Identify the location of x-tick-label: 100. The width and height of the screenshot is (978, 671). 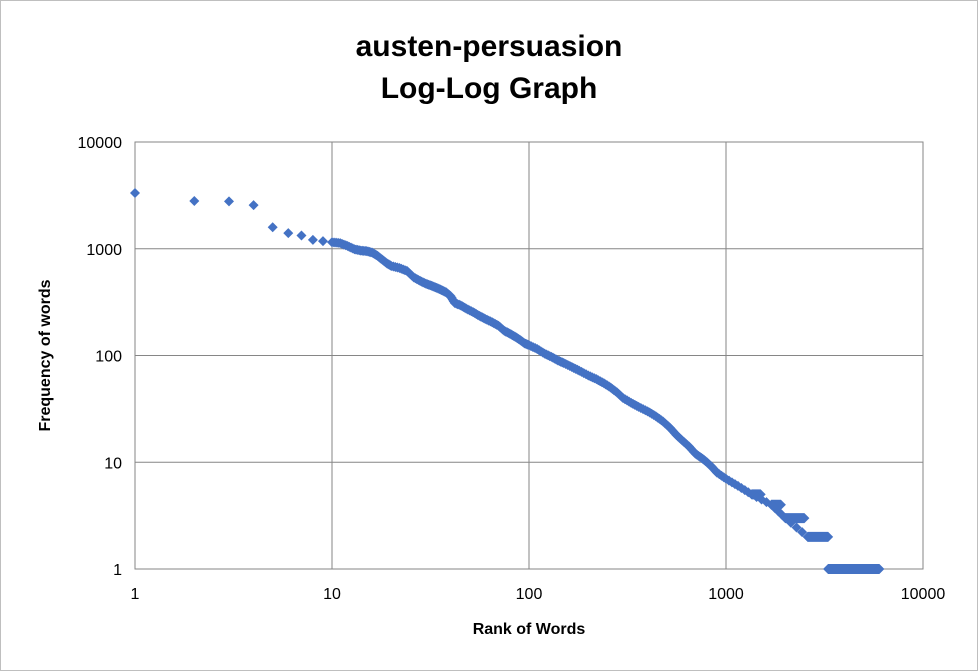
(529, 594).